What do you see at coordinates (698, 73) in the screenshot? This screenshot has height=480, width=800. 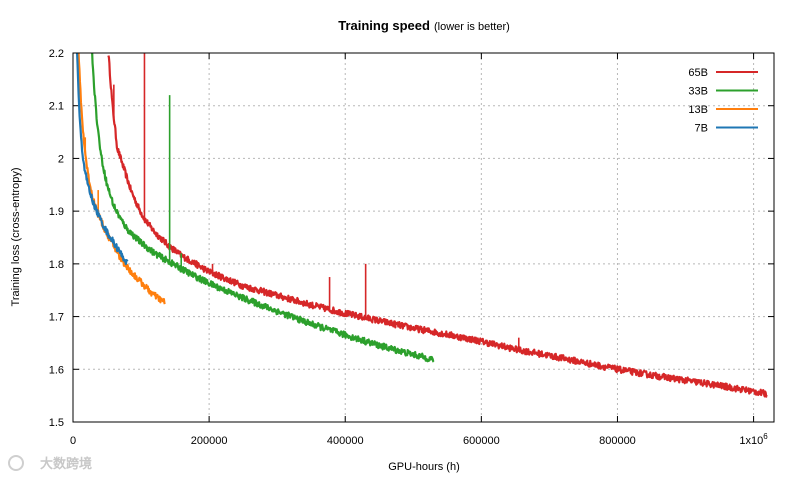 I see `legend-label-65B: 65B` at bounding box center [698, 73].